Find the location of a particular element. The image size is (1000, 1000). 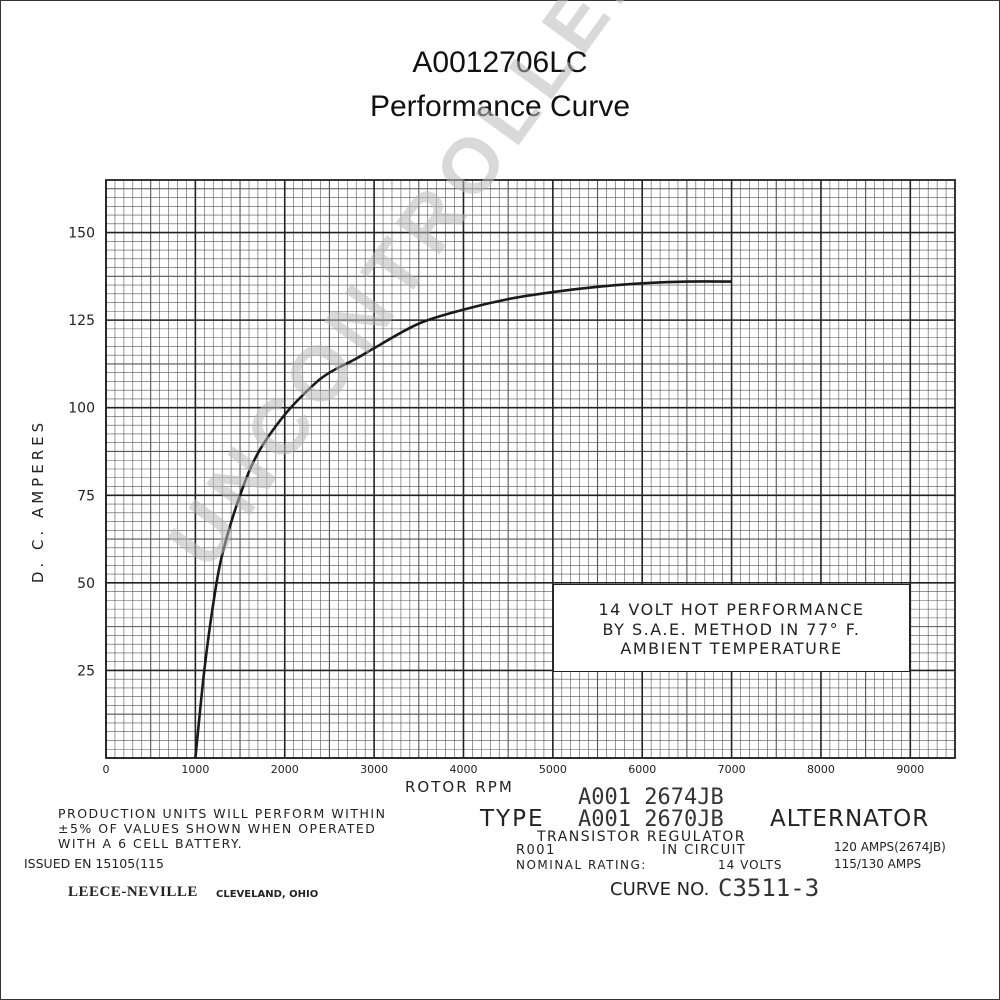

x-tick-label: 0 is located at coordinates (106, 769).